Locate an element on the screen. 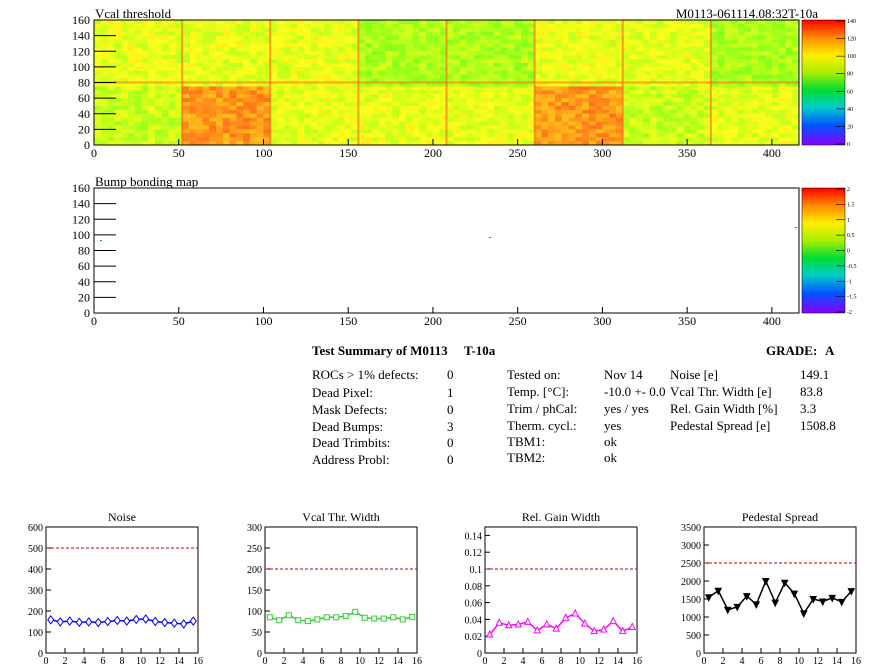 This screenshot has height=672, width=896. vcal-map-x-axis: 0 50 100 150 200 250 300 350 400 is located at coordinates (436, 149).